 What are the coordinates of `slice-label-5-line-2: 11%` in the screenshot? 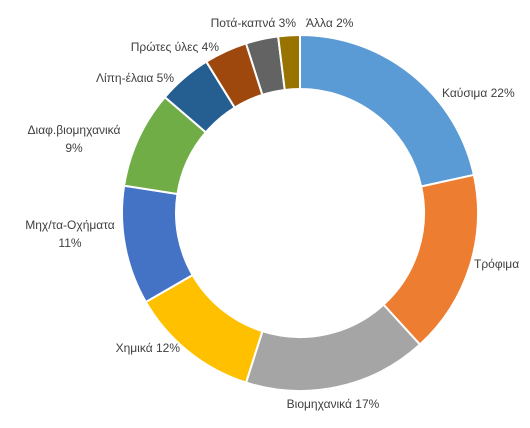 It's located at (69, 243).